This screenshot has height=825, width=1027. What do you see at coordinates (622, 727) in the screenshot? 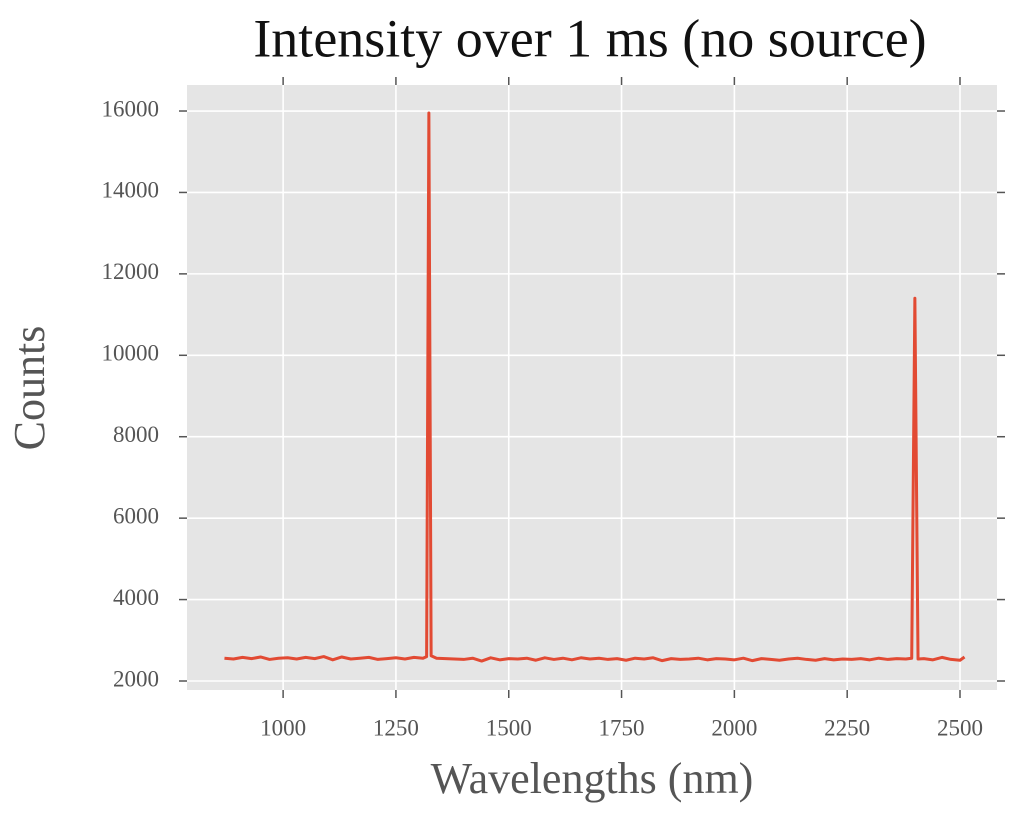
I see `x-tick-label: 1750` at bounding box center [622, 727].